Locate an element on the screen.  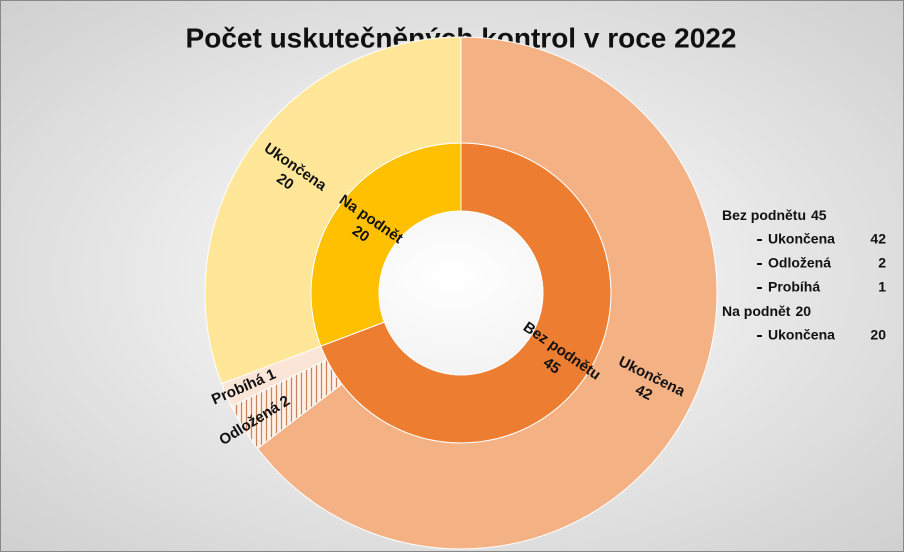
legend-group-value: 45 is located at coordinates (819, 215).